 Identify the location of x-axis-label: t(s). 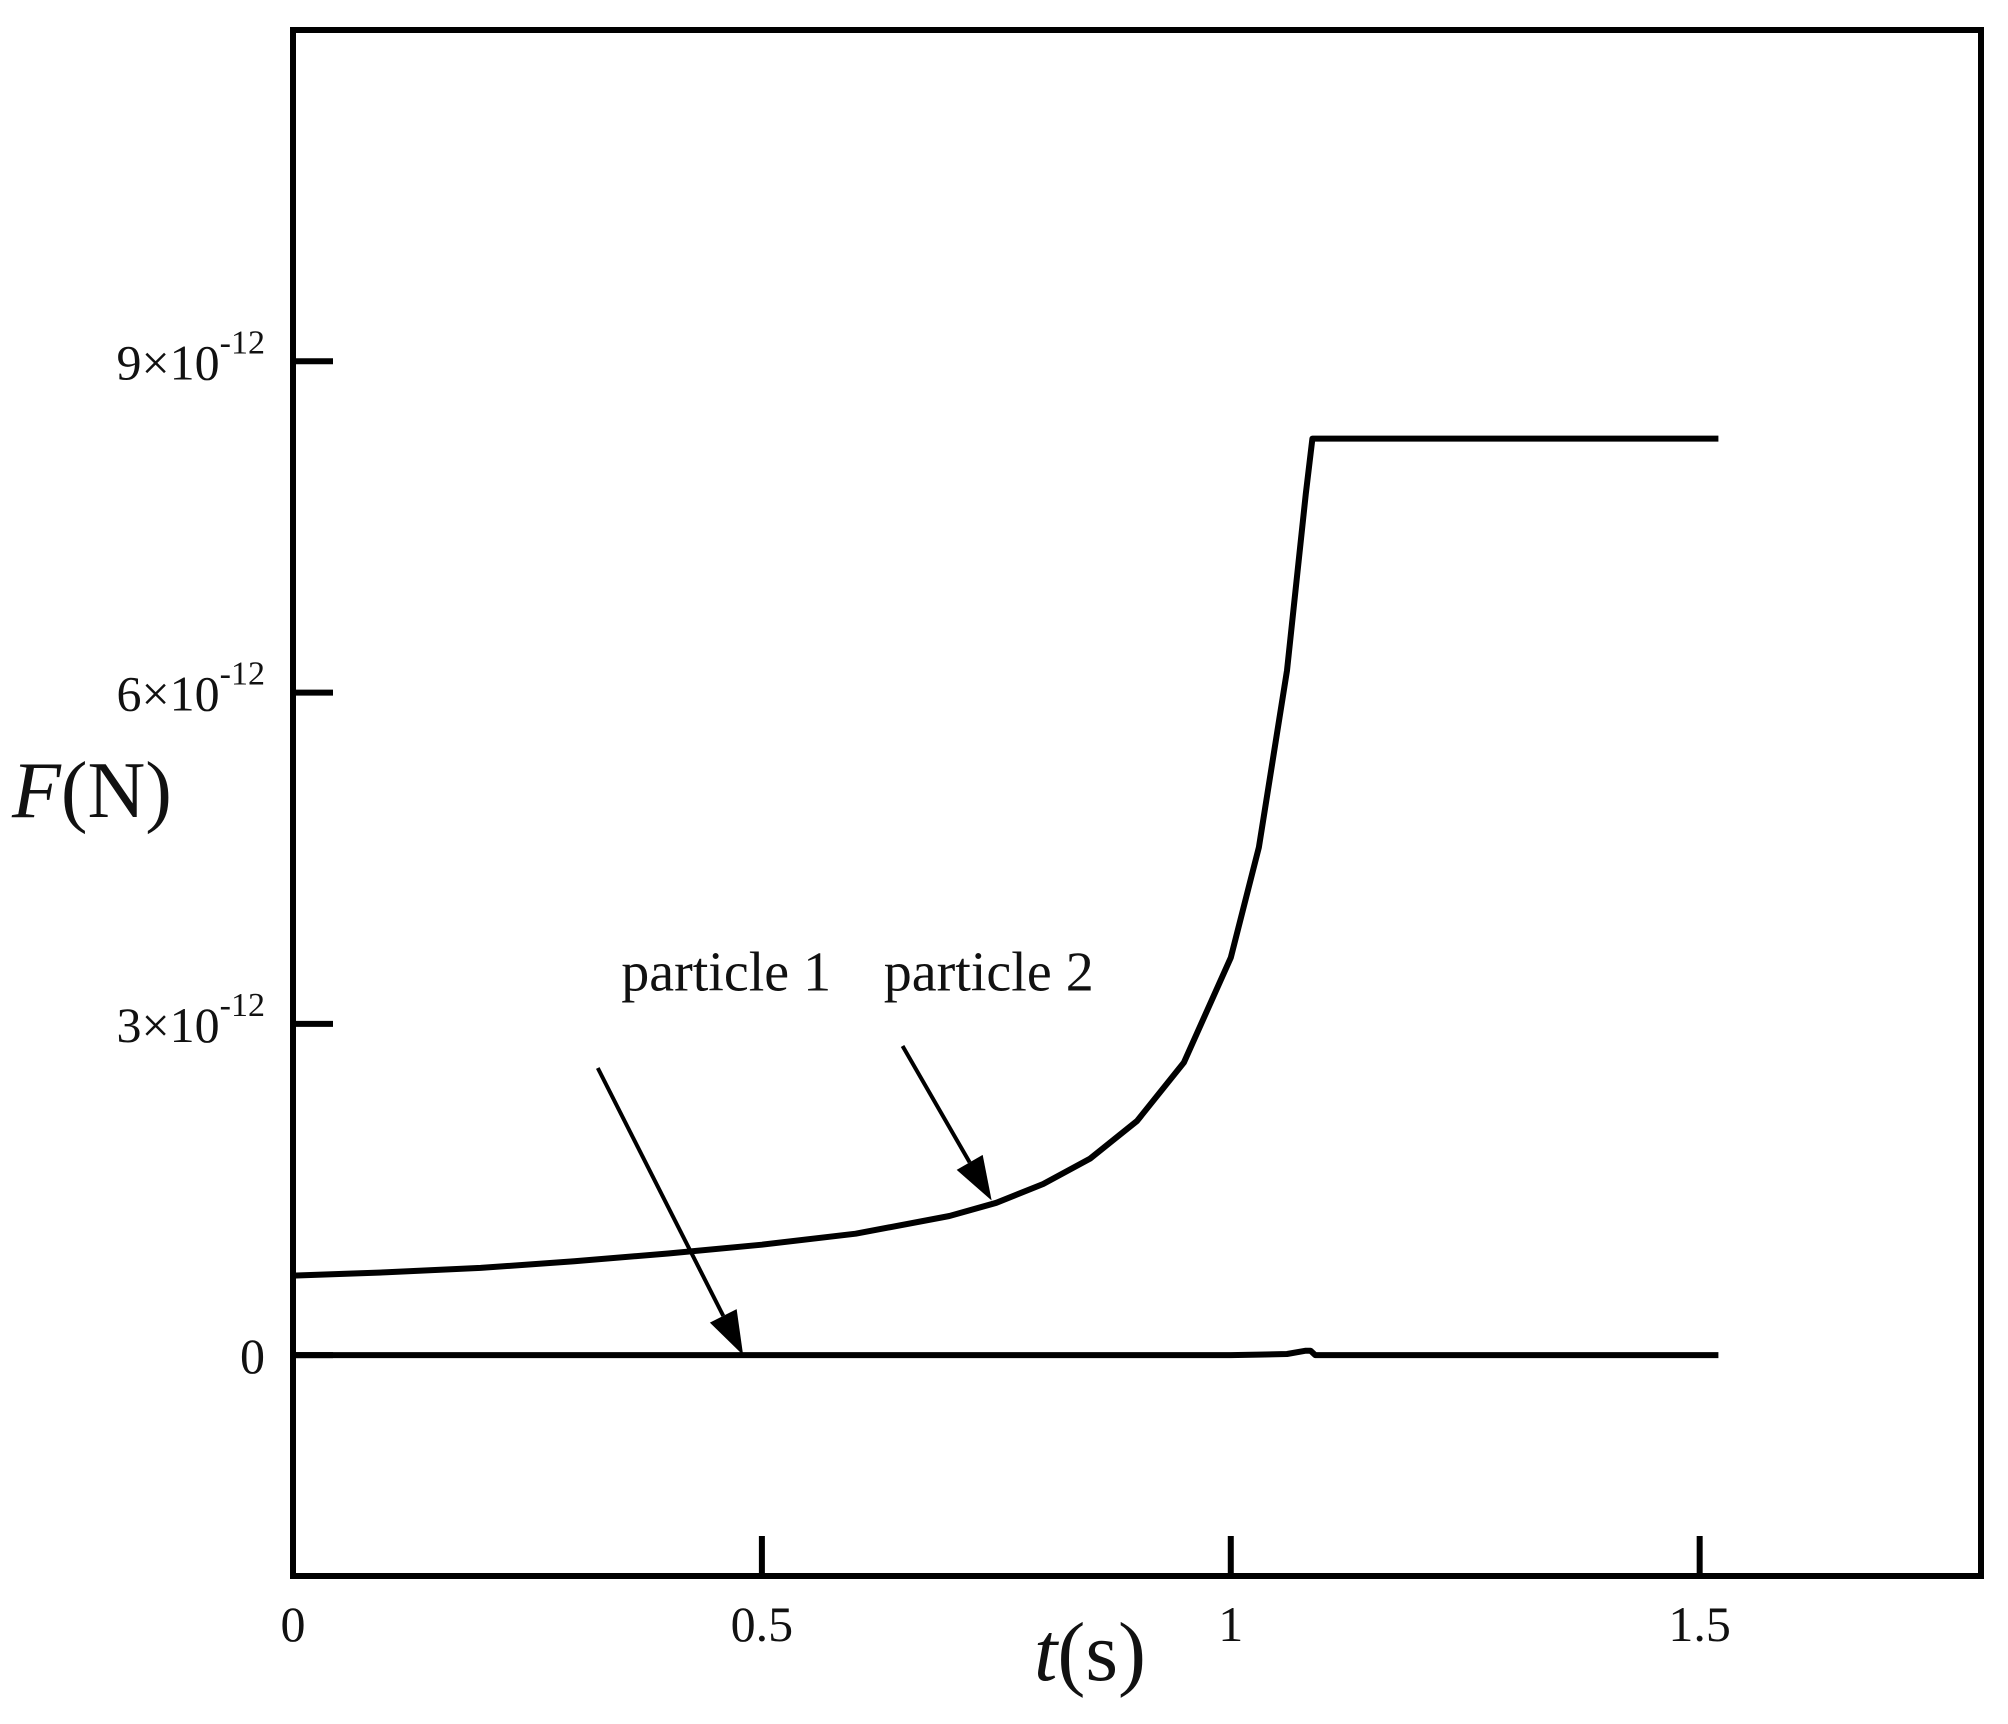
(1090, 1652).